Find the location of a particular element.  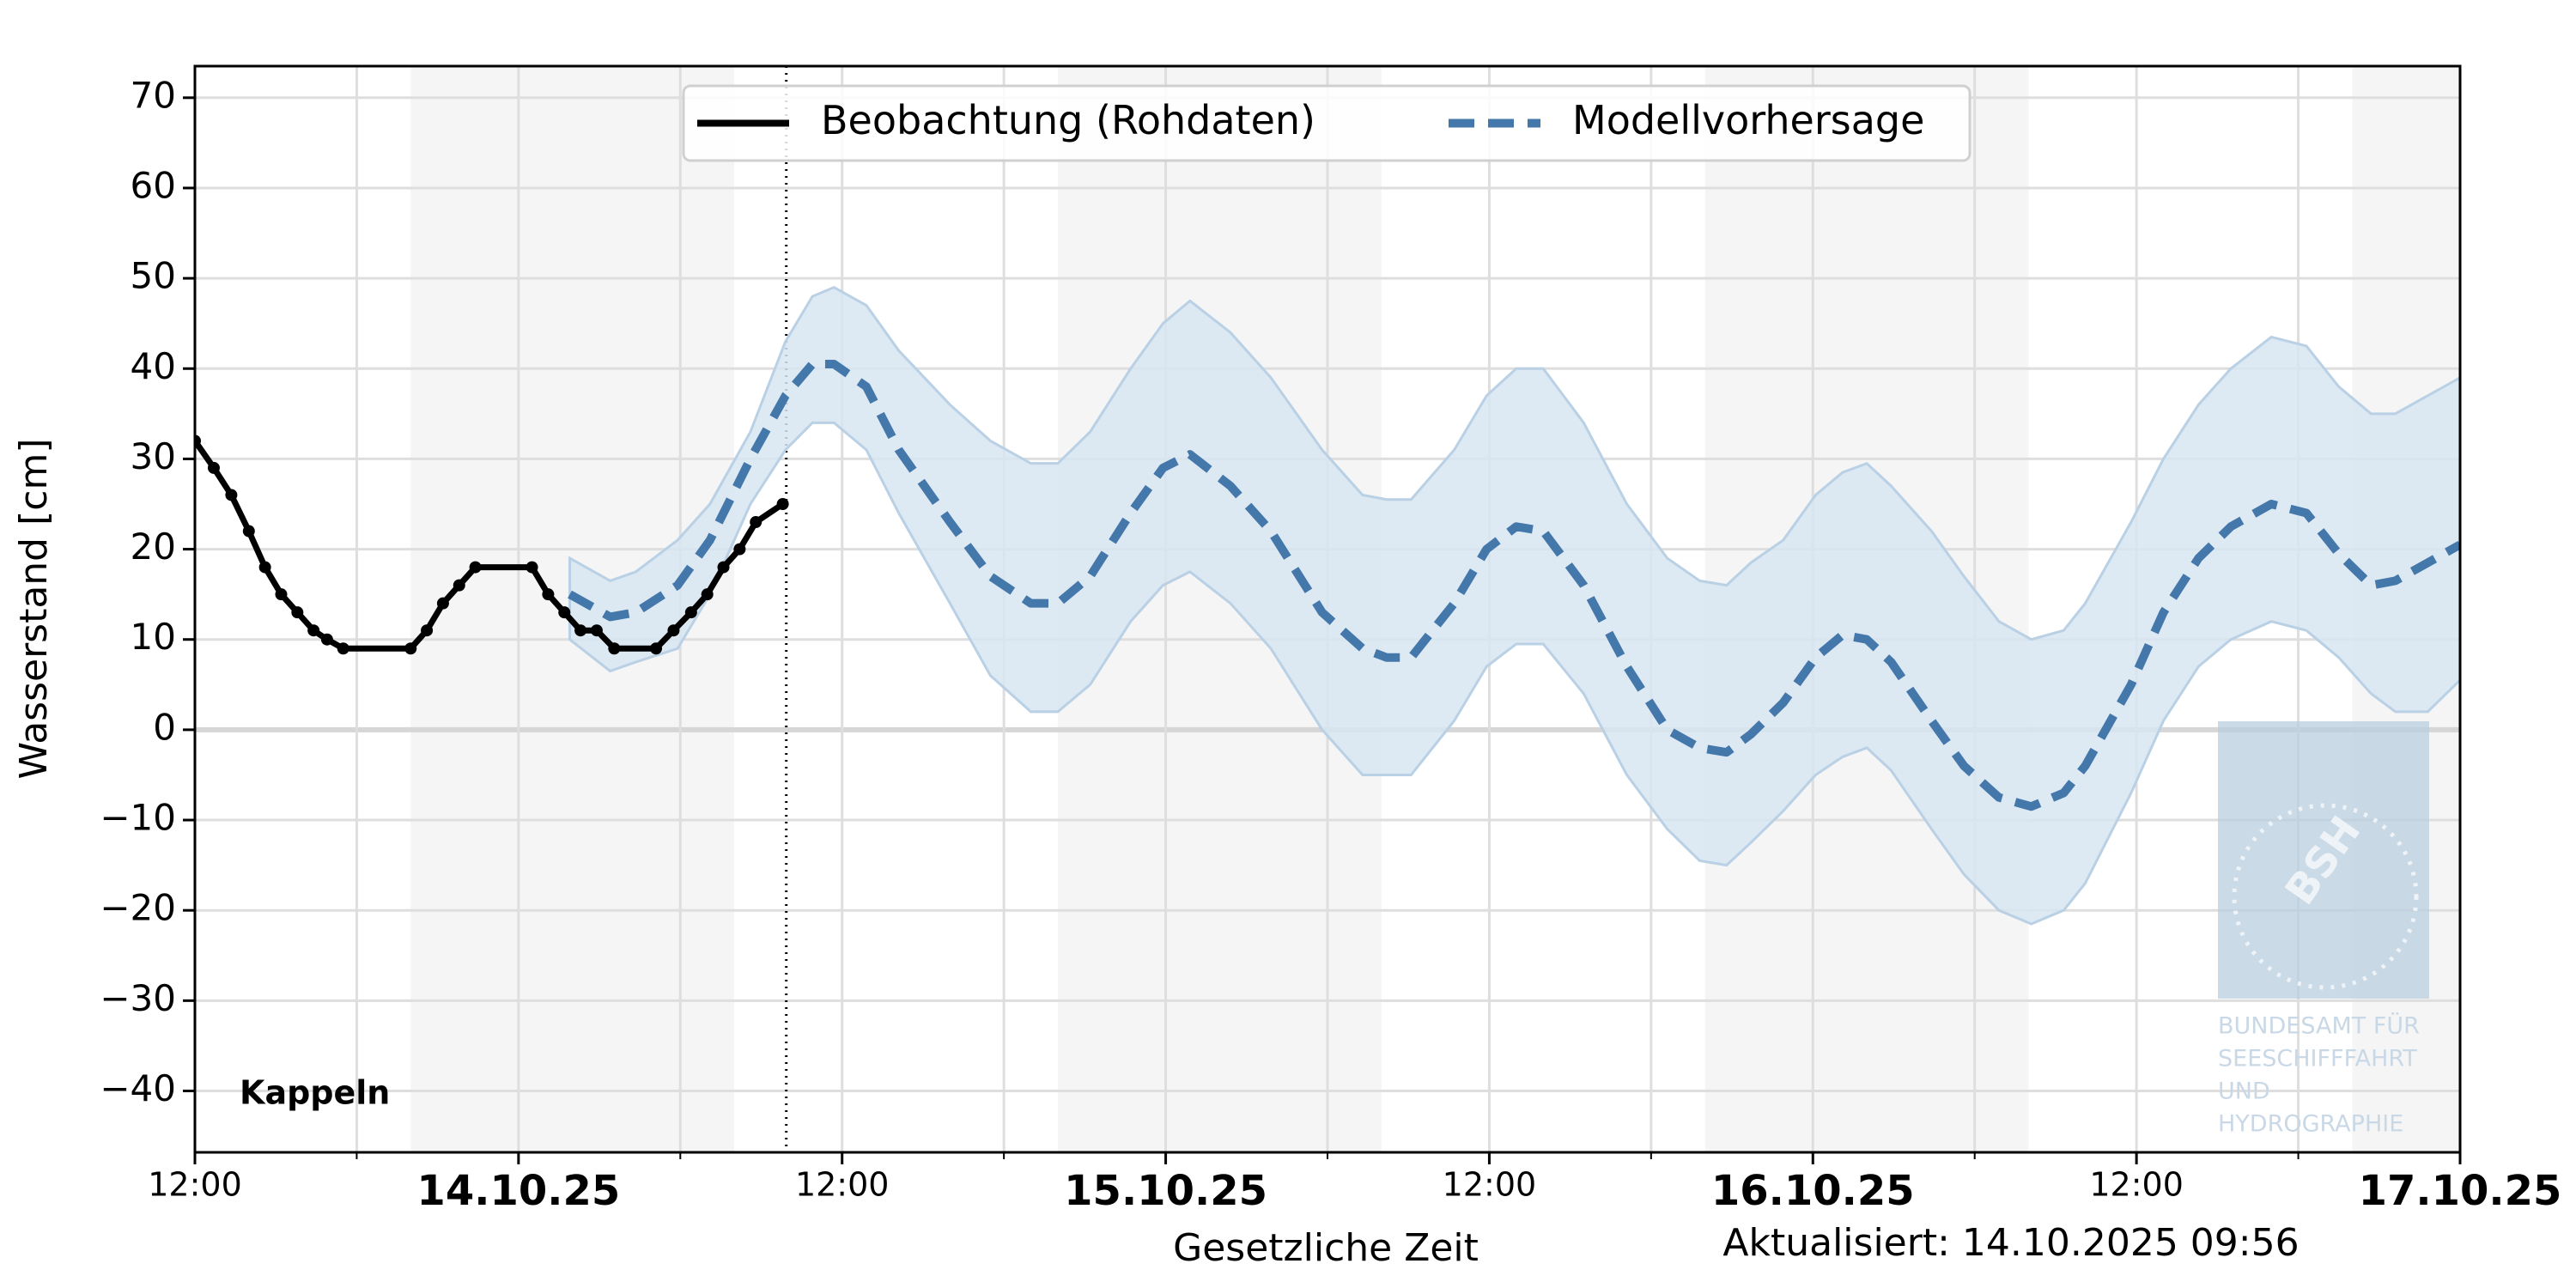

y-tick-label: −10 is located at coordinates (138, 818).